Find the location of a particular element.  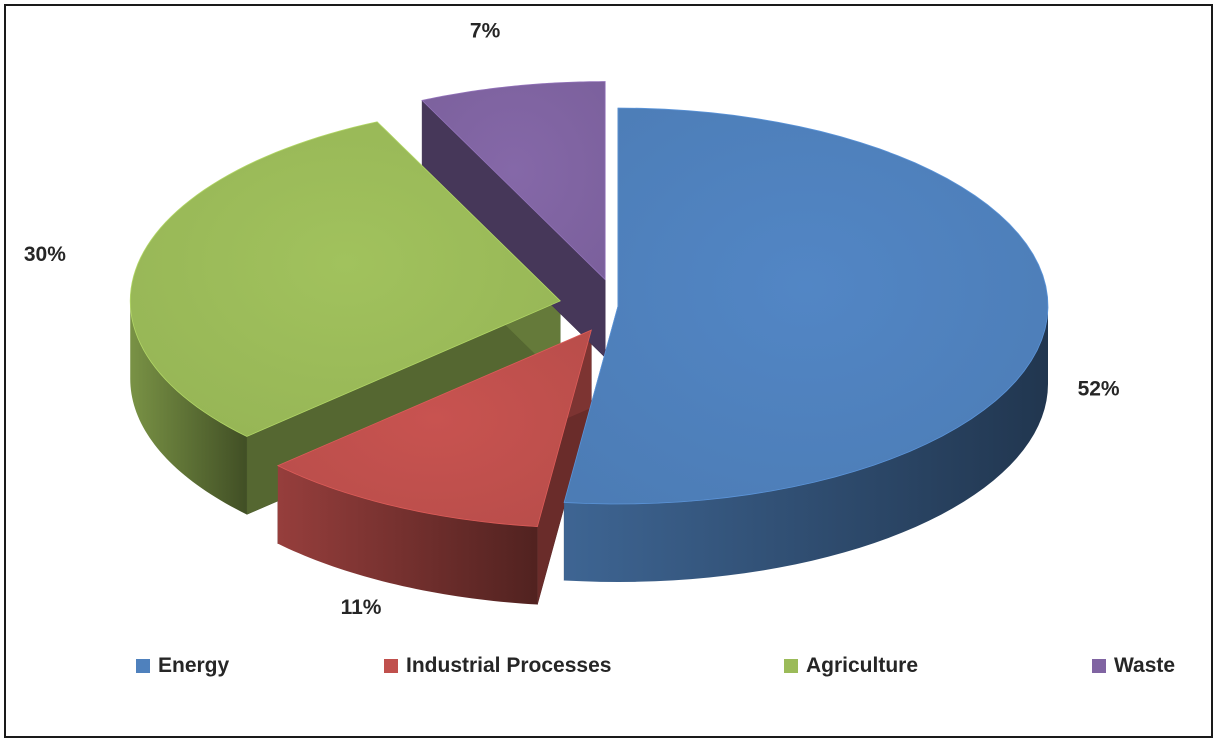

slice-industrial-processes is located at coordinates (434, 428).